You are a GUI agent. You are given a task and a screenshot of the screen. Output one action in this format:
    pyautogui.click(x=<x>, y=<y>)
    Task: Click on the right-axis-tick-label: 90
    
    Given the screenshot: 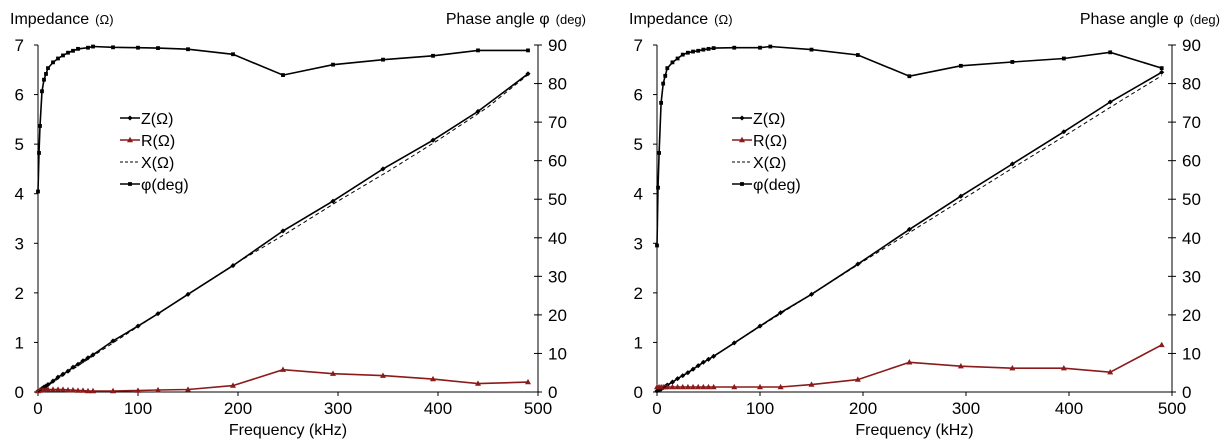 What is the action you would take?
    pyautogui.click(x=1191, y=45)
    